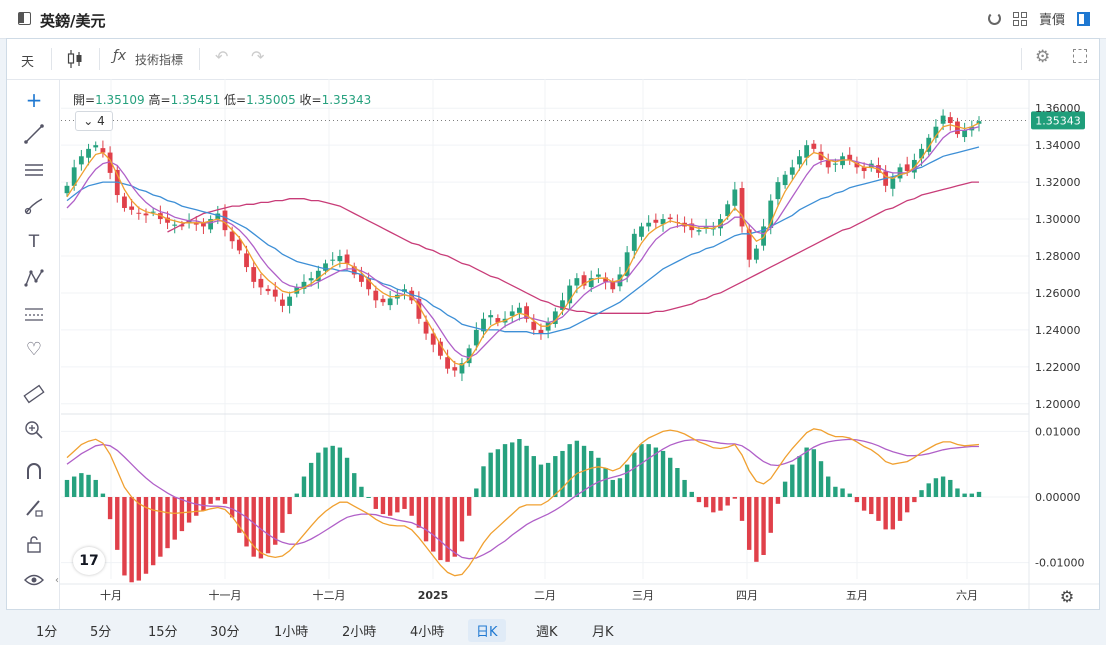 The image size is (1106, 645). What do you see at coordinates (47, 632) in the screenshot?
I see `interval-1: 1分` at bounding box center [47, 632].